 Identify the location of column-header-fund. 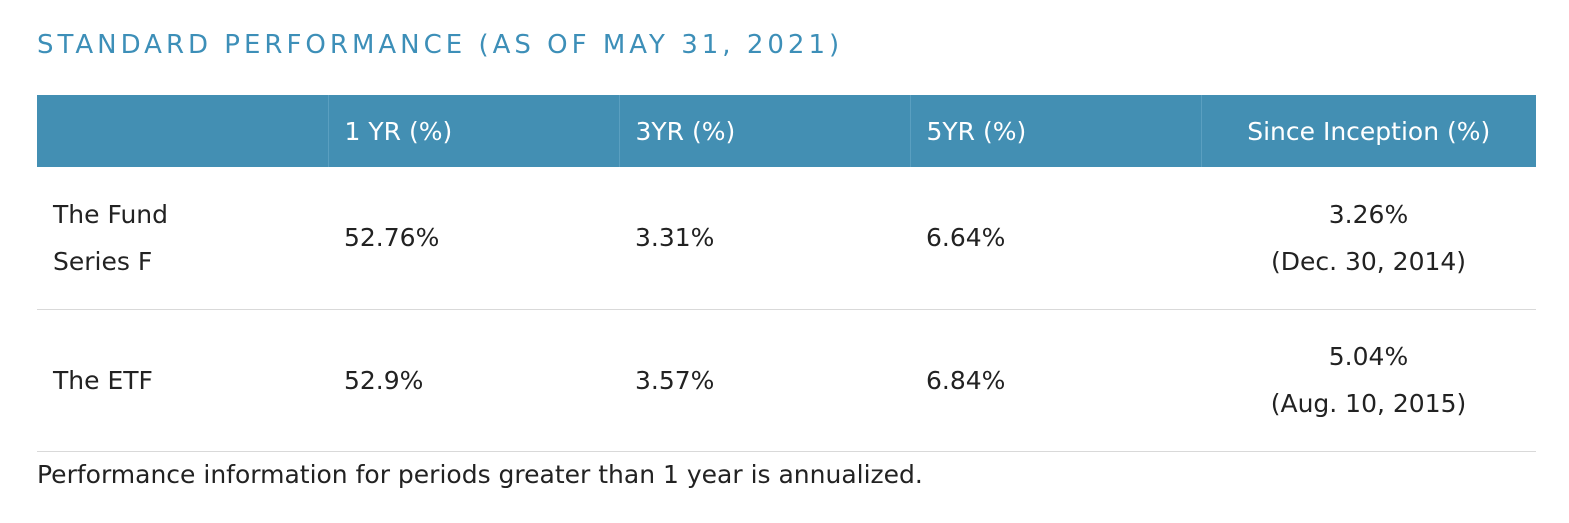
(182, 131).